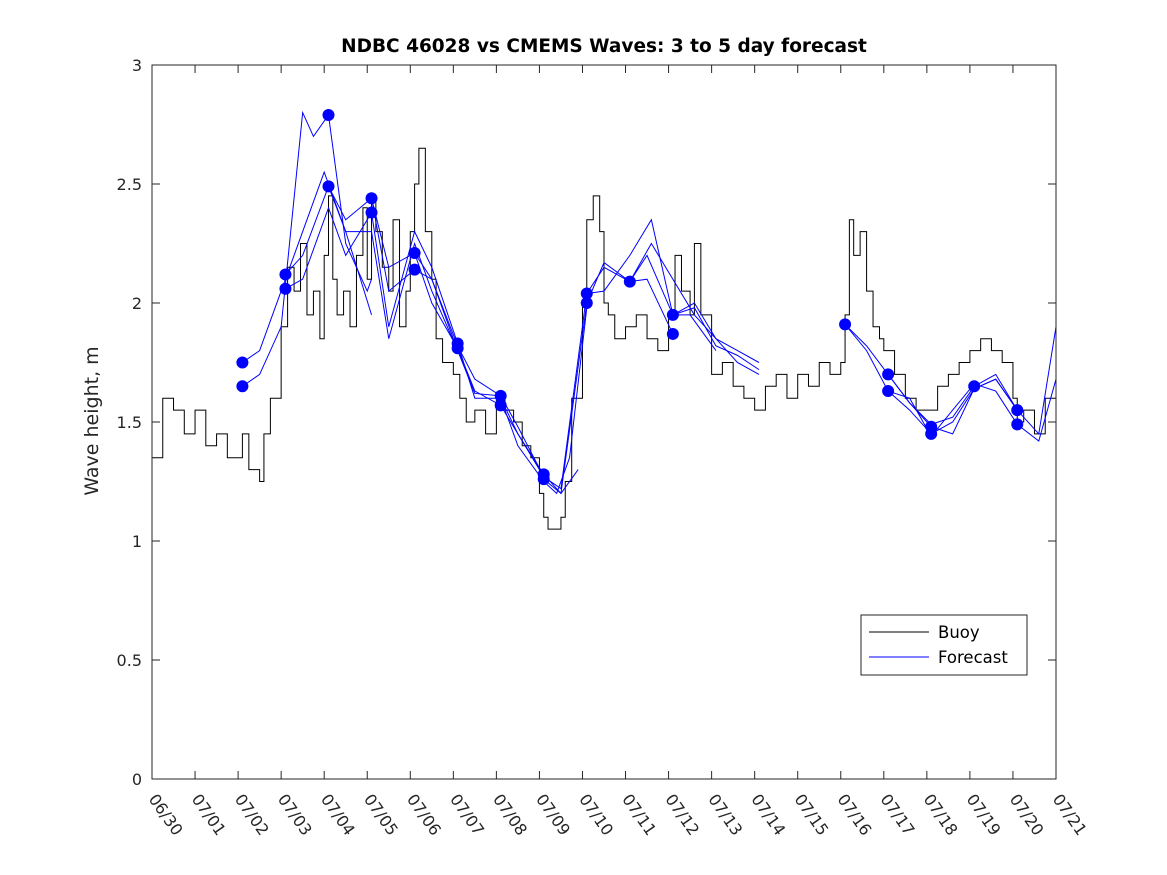 This screenshot has width=1167, height=875. Describe the element at coordinates (137, 541) in the screenshot. I see `y-tick-label: 1` at that location.